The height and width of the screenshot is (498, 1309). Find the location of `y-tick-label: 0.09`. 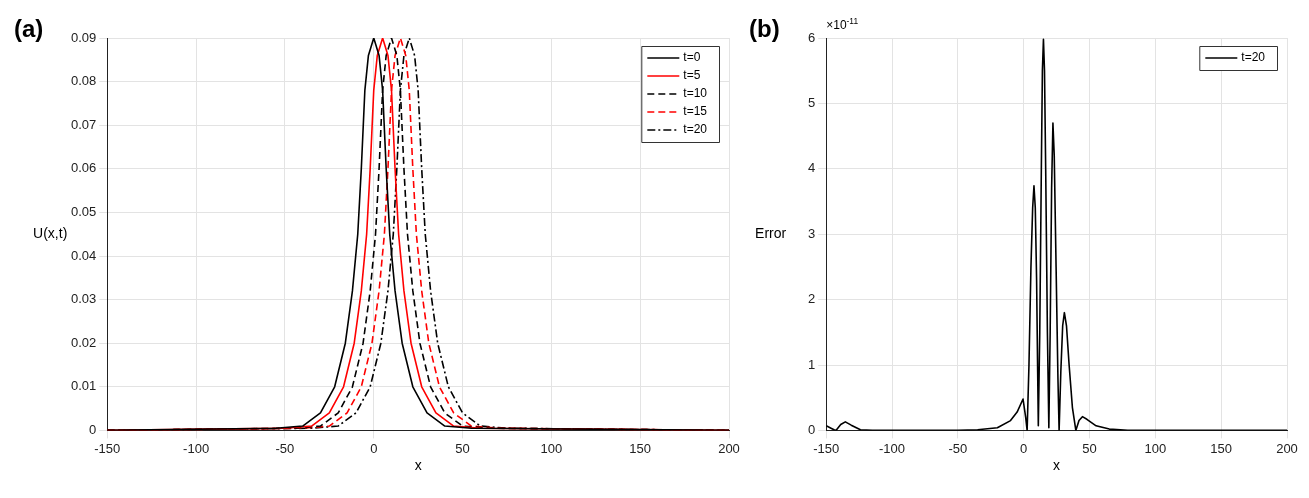

y-tick-label: 0.09 is located at coordinates (83, 37).